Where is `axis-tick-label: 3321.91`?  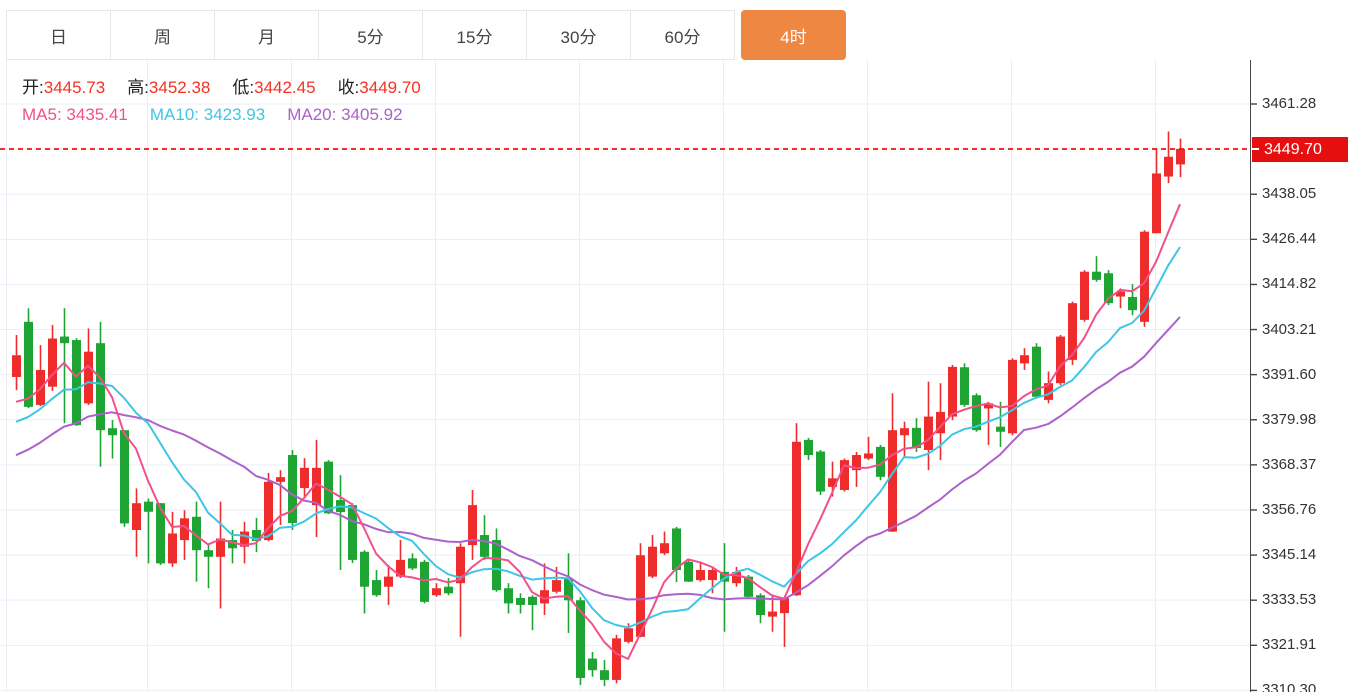 axis-tick-label: 3321.91 is located at coordinates (1289, 645).